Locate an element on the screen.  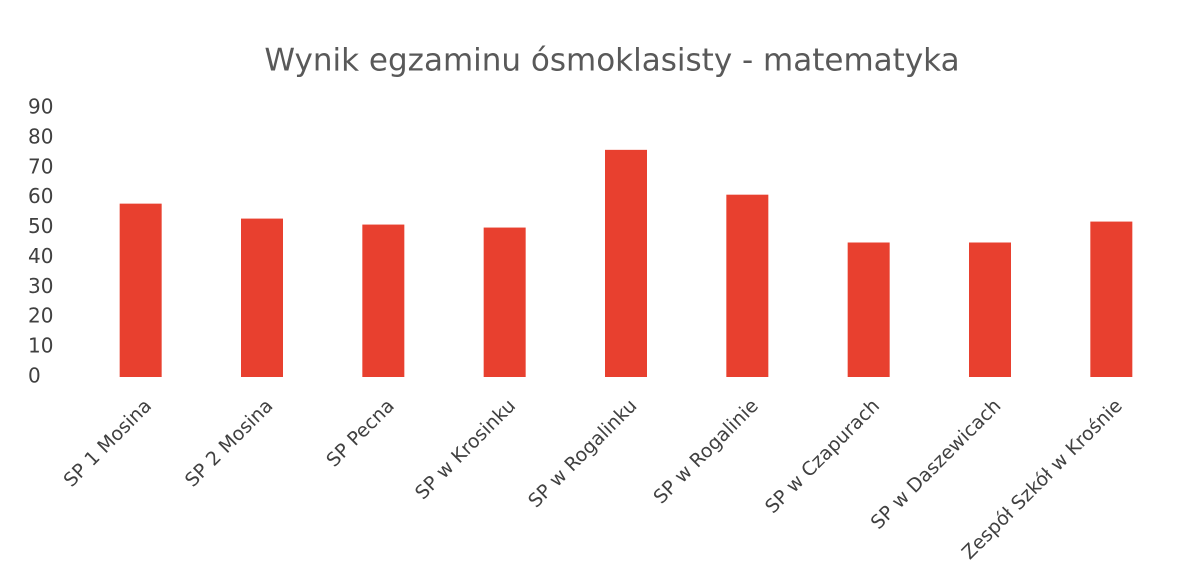
y-tick-label: 60 is located at coordinates (40, 196).